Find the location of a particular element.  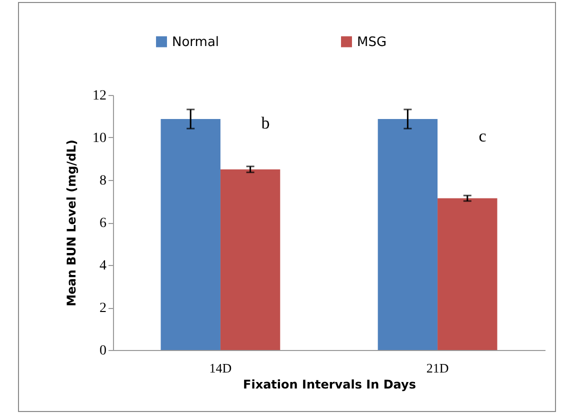

annotation: b is located at coordinates (265, 122).